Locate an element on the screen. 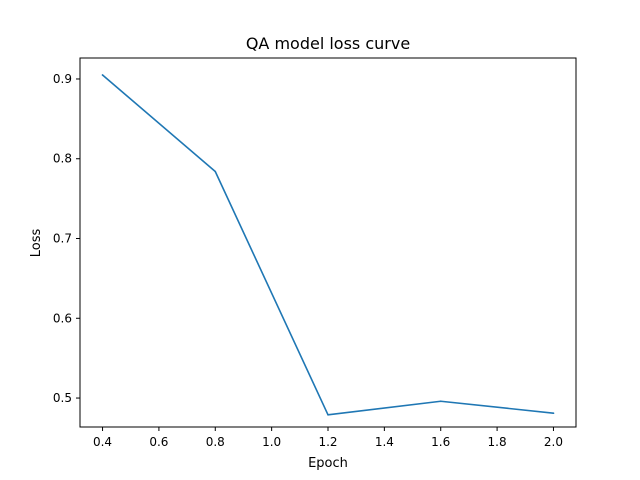 The image size is (640, 480). x-tick-label: 1.2 is located at coordinates (327, 442).